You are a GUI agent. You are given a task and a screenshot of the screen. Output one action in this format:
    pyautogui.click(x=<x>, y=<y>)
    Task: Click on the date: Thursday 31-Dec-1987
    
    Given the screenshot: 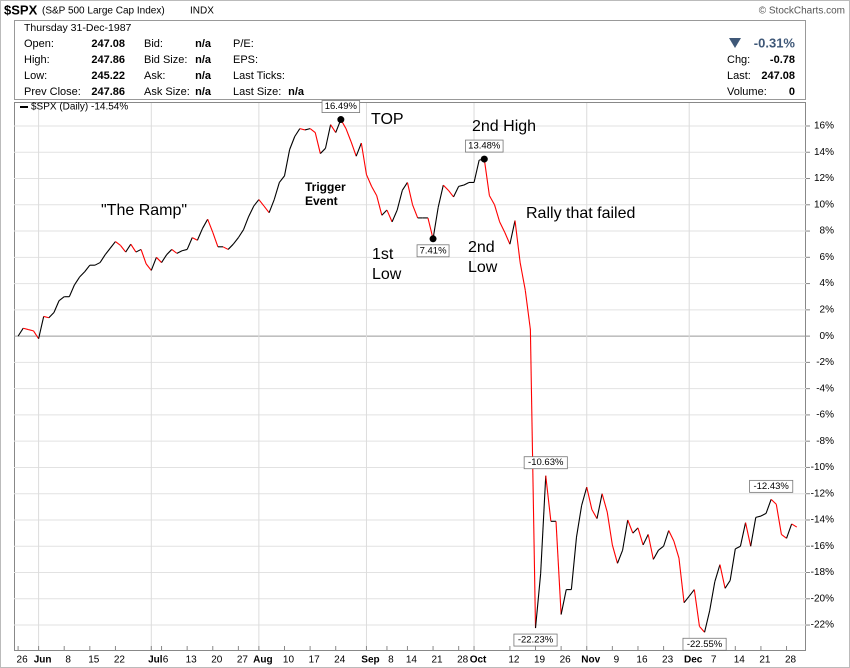 What is the action you would take?
    pyautogui.click(x=78, y=28)
    